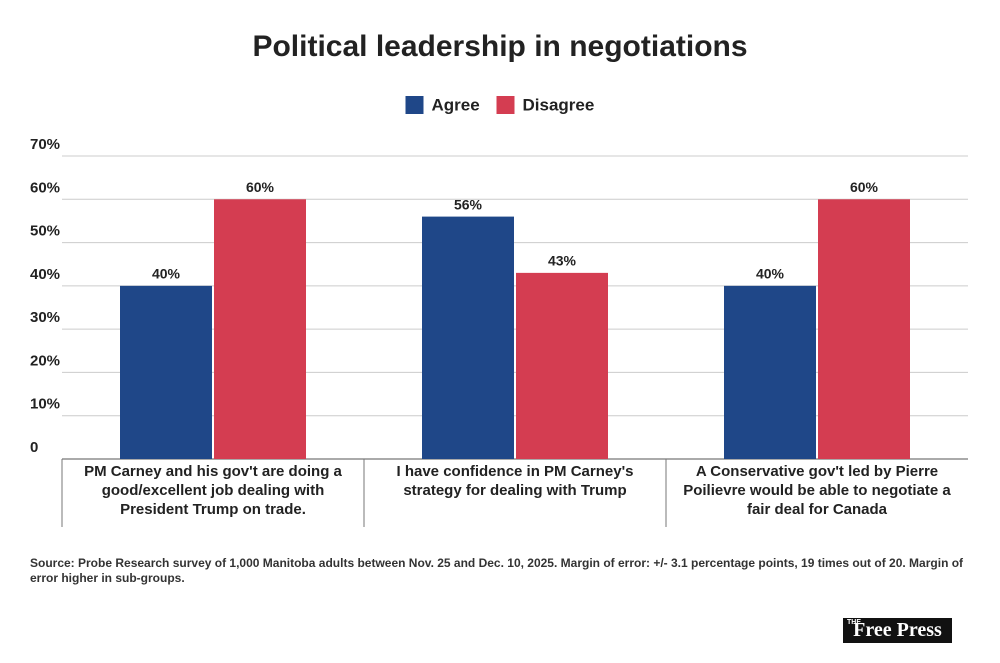 This screenshot has height=663, width=1000. I want to click on logo-small: THE, so click(854, 622).